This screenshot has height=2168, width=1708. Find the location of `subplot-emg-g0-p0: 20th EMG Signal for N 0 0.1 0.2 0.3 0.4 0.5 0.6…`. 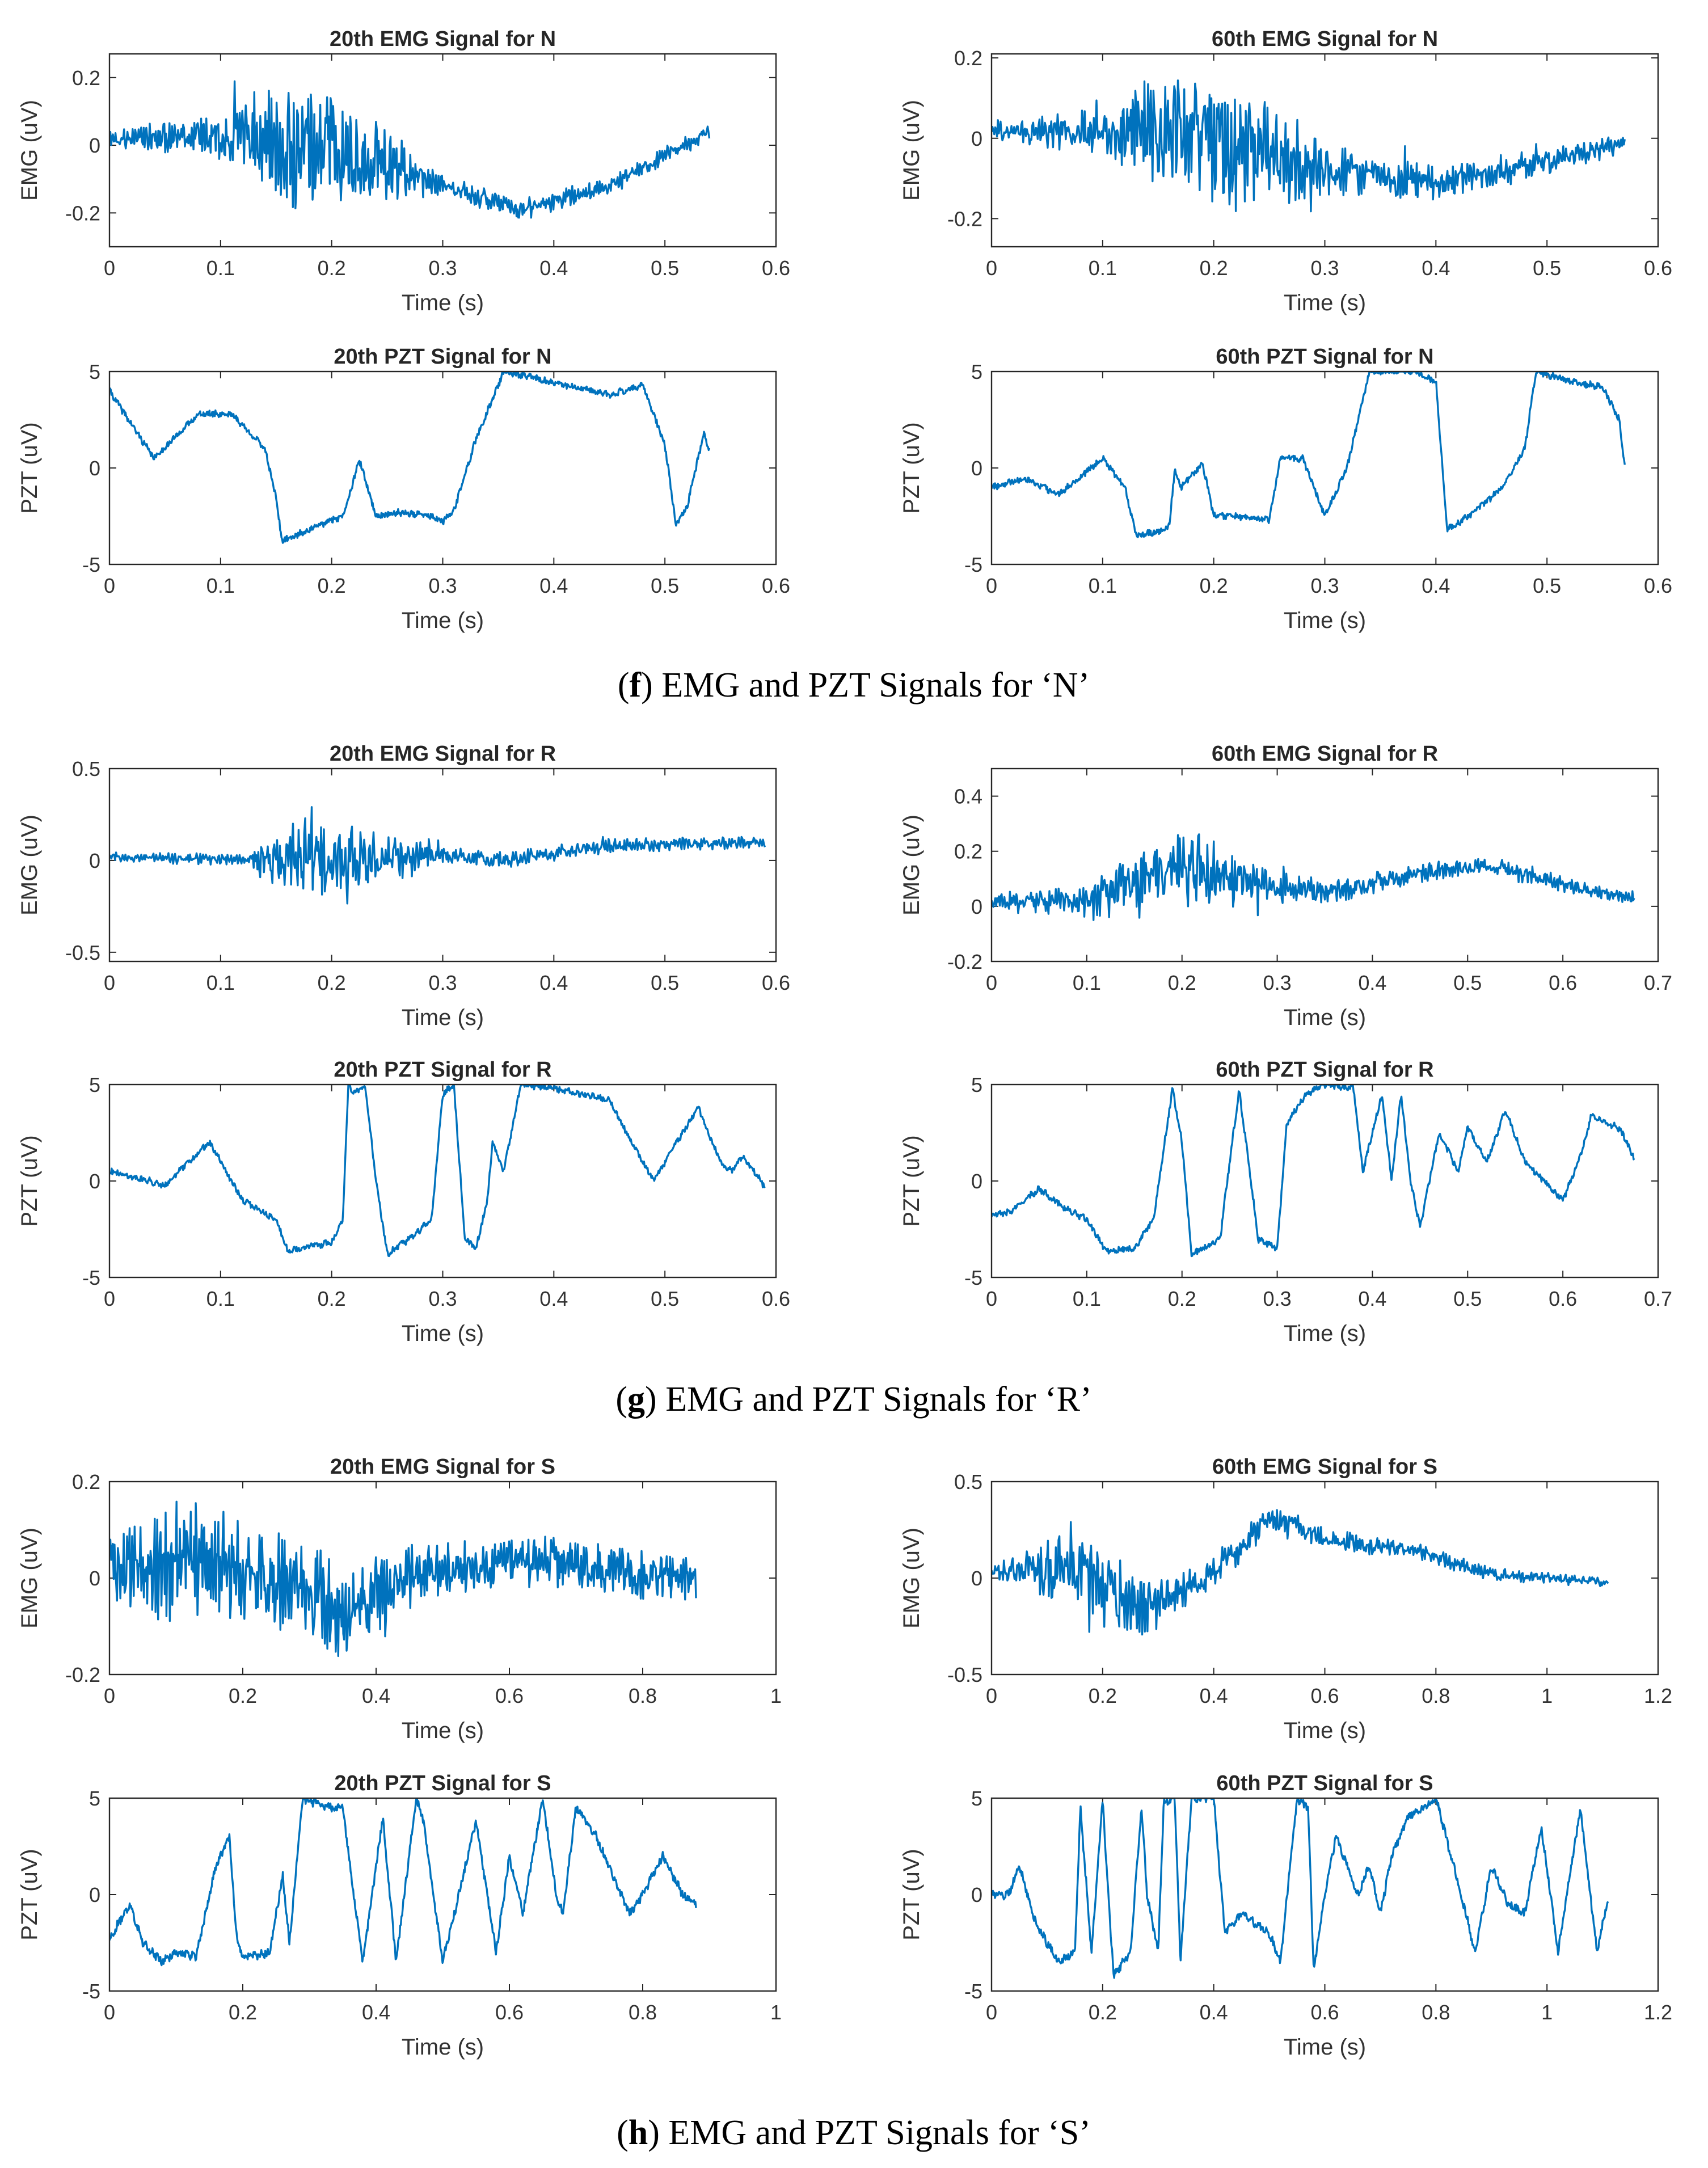

subplot-emg-g0-p0: 20th EMG Signal for N 0 0.1 0.2 0.3 0.4 0.5 0.6… is located at coordinates (403, 171).